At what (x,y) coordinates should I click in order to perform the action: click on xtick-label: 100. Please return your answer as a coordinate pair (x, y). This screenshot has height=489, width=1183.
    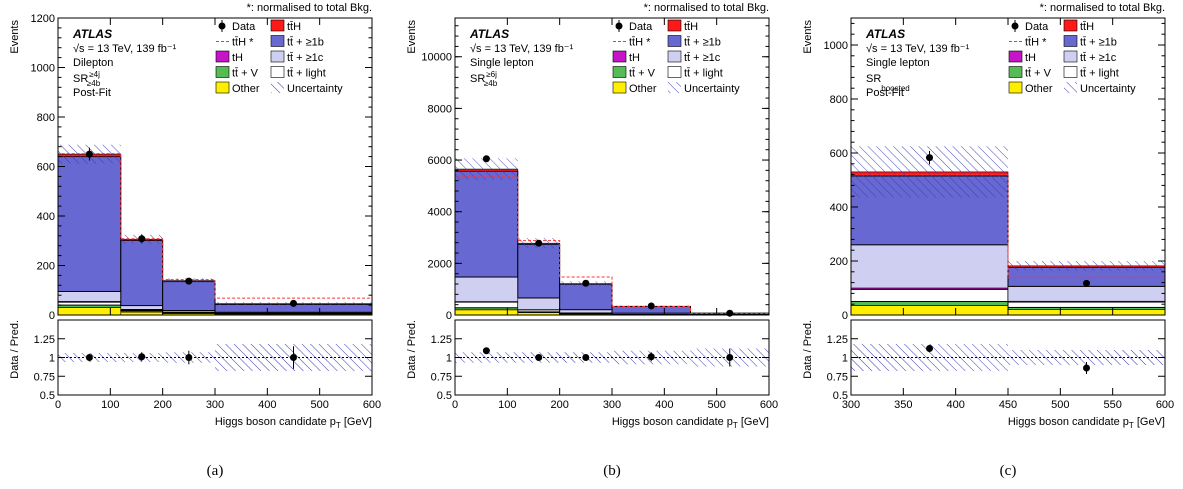
    Looking at the image, I should click on (507, 405).